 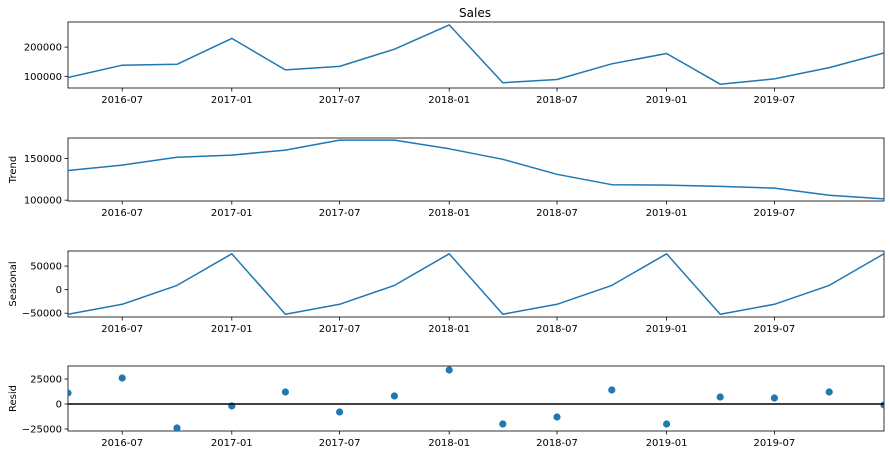 I want to click on y-tick-label: 150000, so click(x=43, y=159).